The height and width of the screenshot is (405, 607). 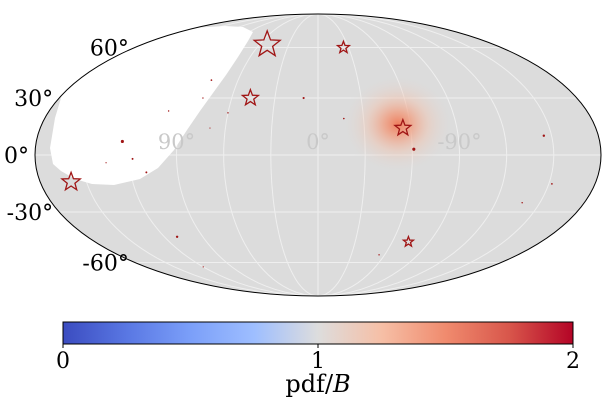 What do you see at coordinates (573, 361) in the screenshot?
I see `colorbar-tick-label: 2` at bounding box center [573, 361].